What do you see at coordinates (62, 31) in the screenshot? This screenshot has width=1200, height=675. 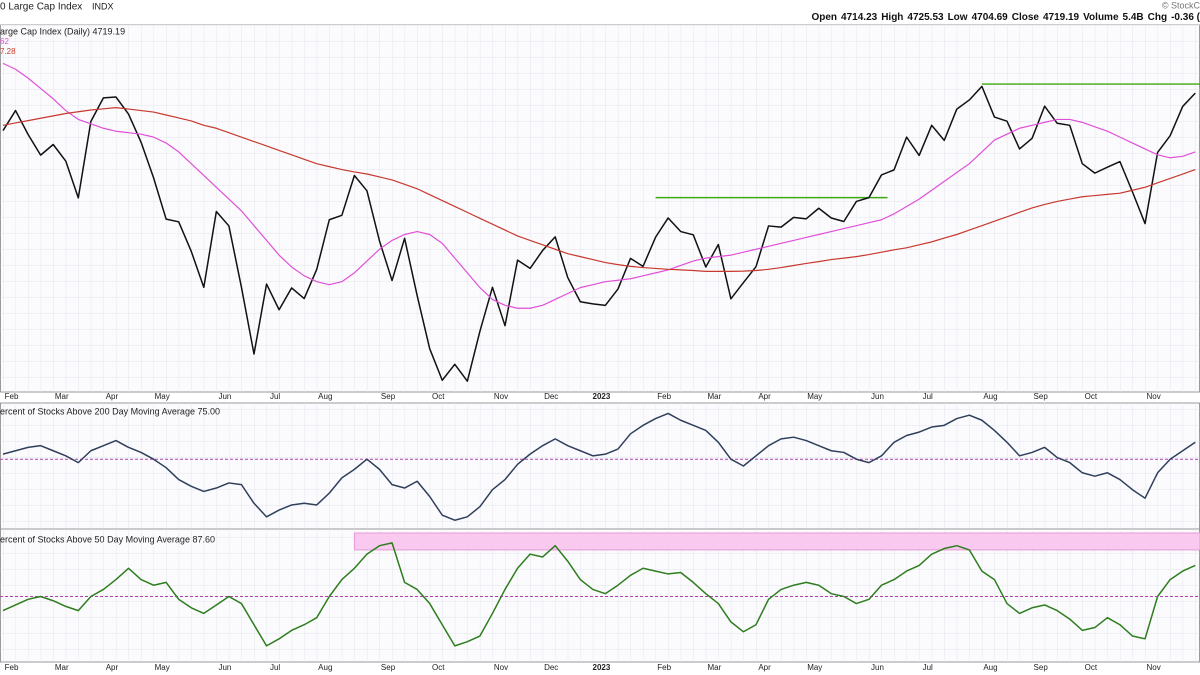 I see `panel-title: arge Cap Index (Daily) 4719.19` at bounding box center [62, 31].